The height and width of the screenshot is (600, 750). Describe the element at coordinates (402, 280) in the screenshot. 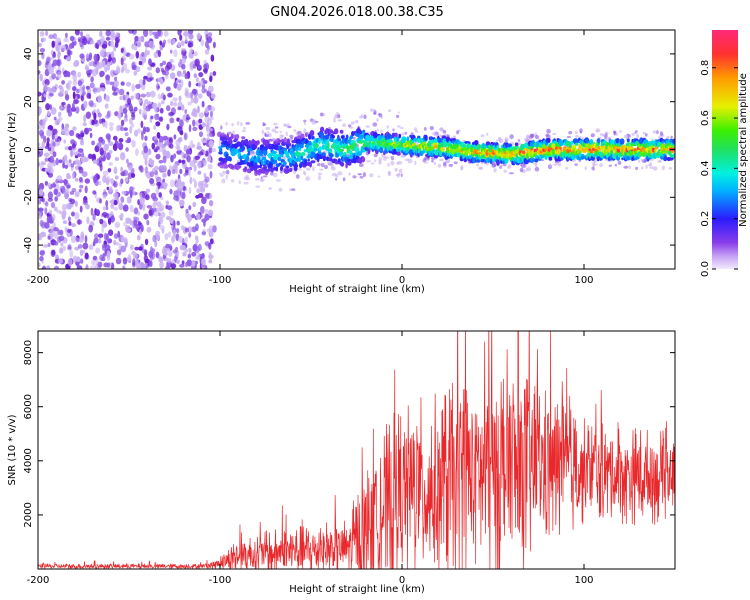

I see `spectrogram-x-tick-label: 0` at that location.